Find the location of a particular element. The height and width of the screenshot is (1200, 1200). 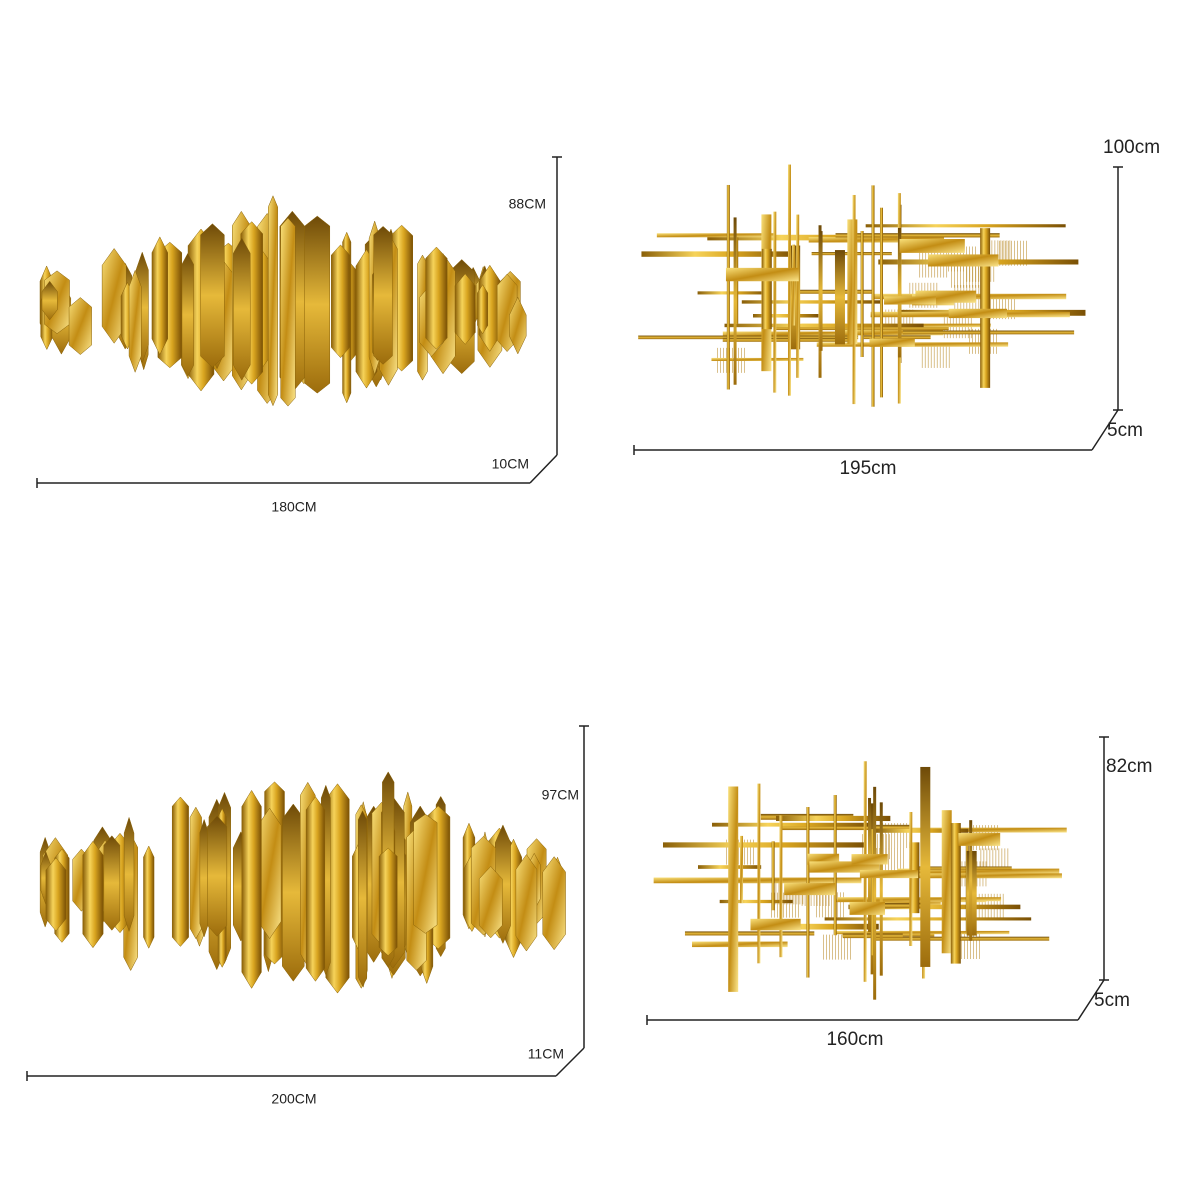

dimension-lines: 88CM 10CM 180CM is located at coordinates (299, 335).